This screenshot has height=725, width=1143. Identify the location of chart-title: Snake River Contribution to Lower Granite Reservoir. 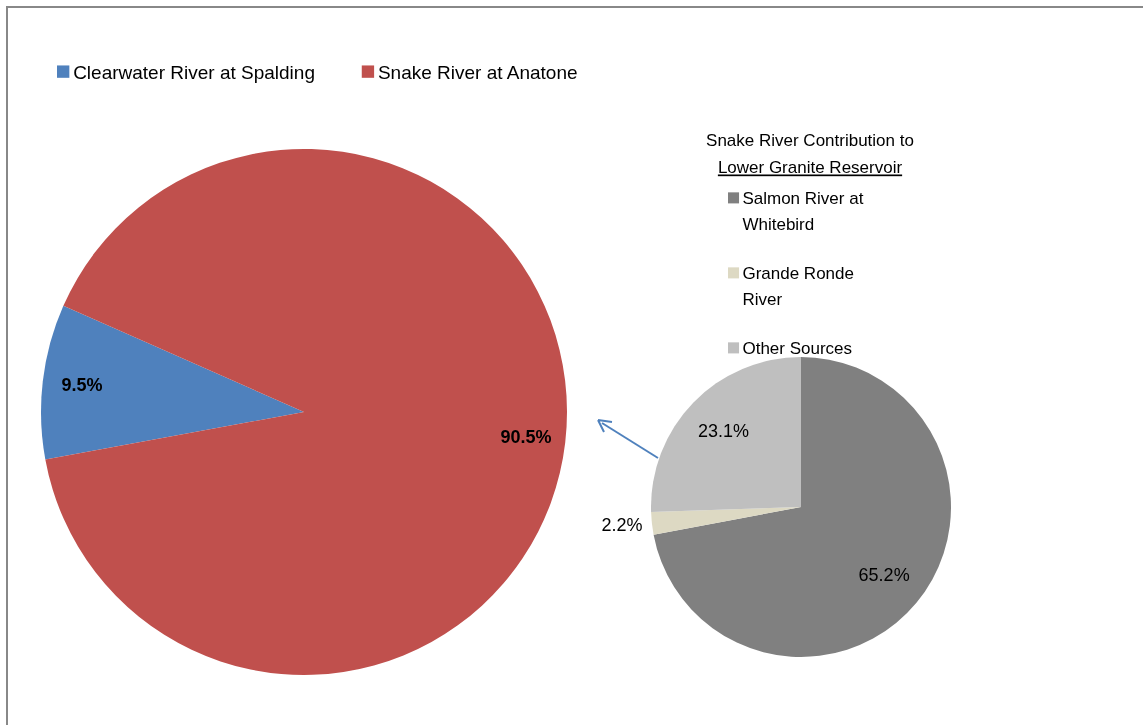
(810, 154).